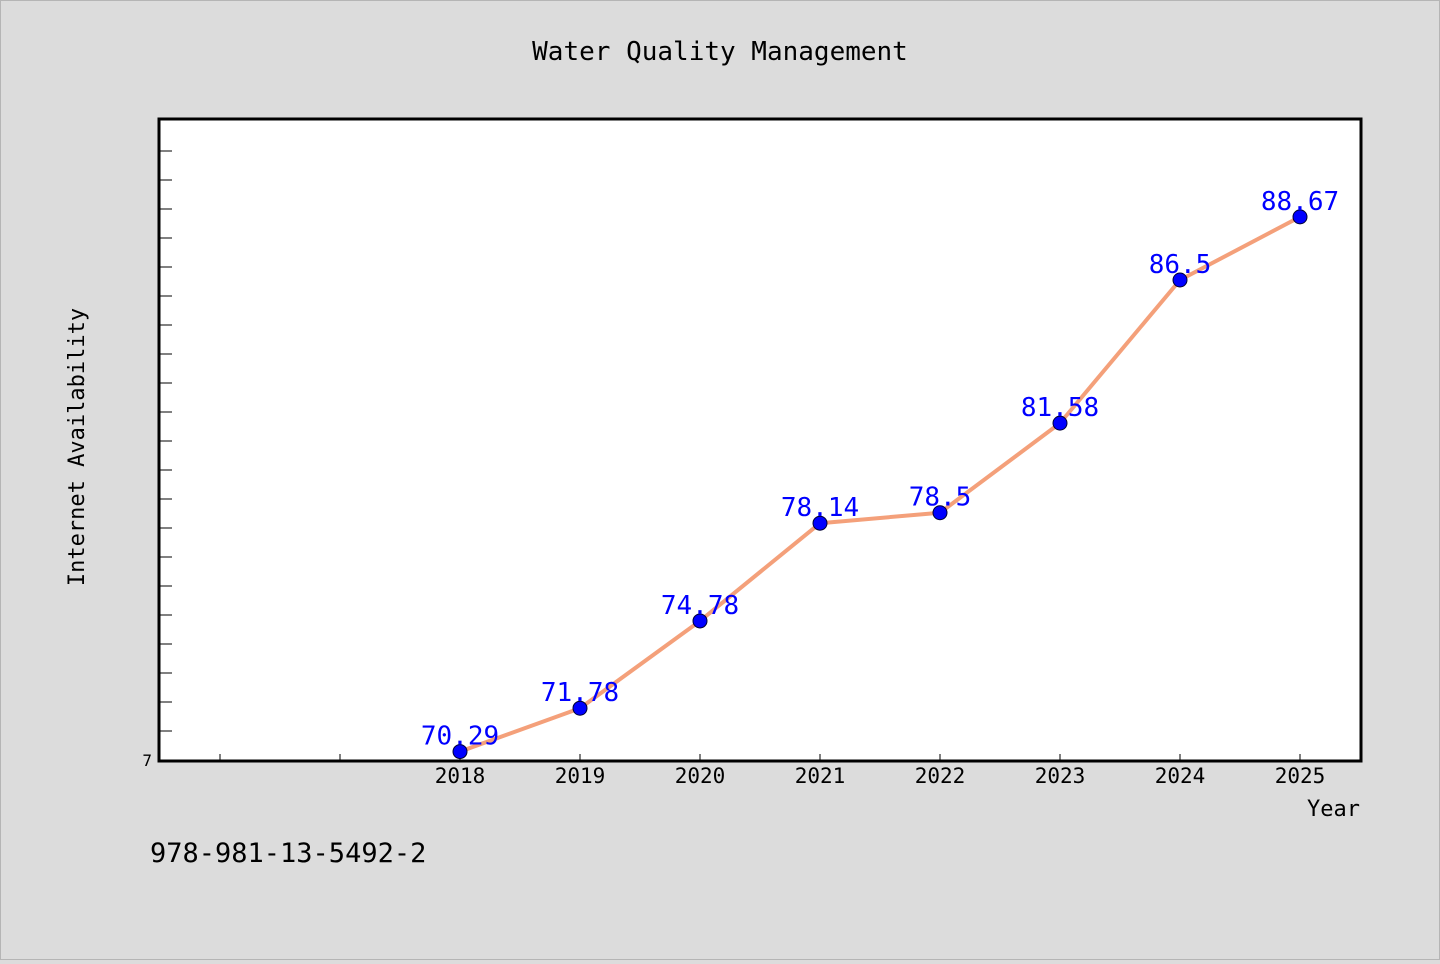  Describe the element at coordinates (820, 776) in the screenshot. I see `x-tick-label: 2021` at that location.